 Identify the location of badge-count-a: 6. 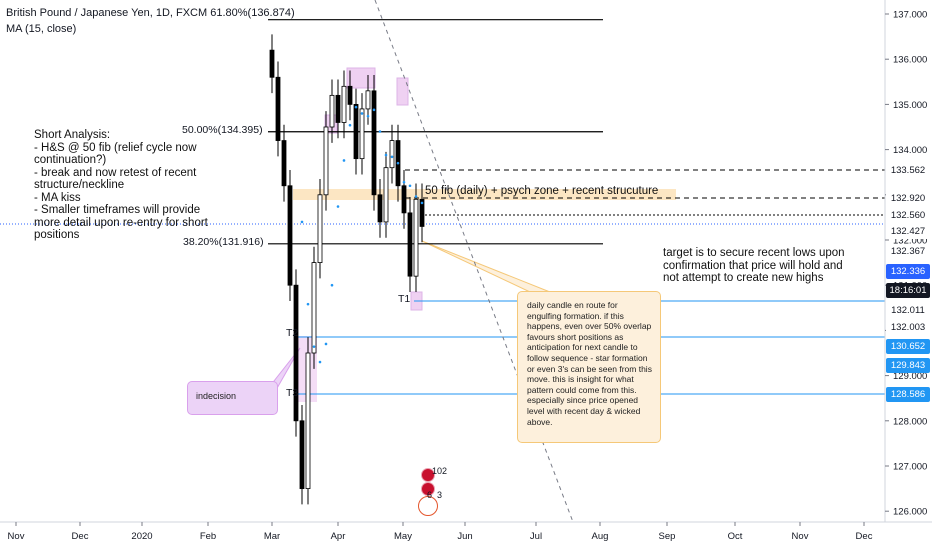
(430, 495).